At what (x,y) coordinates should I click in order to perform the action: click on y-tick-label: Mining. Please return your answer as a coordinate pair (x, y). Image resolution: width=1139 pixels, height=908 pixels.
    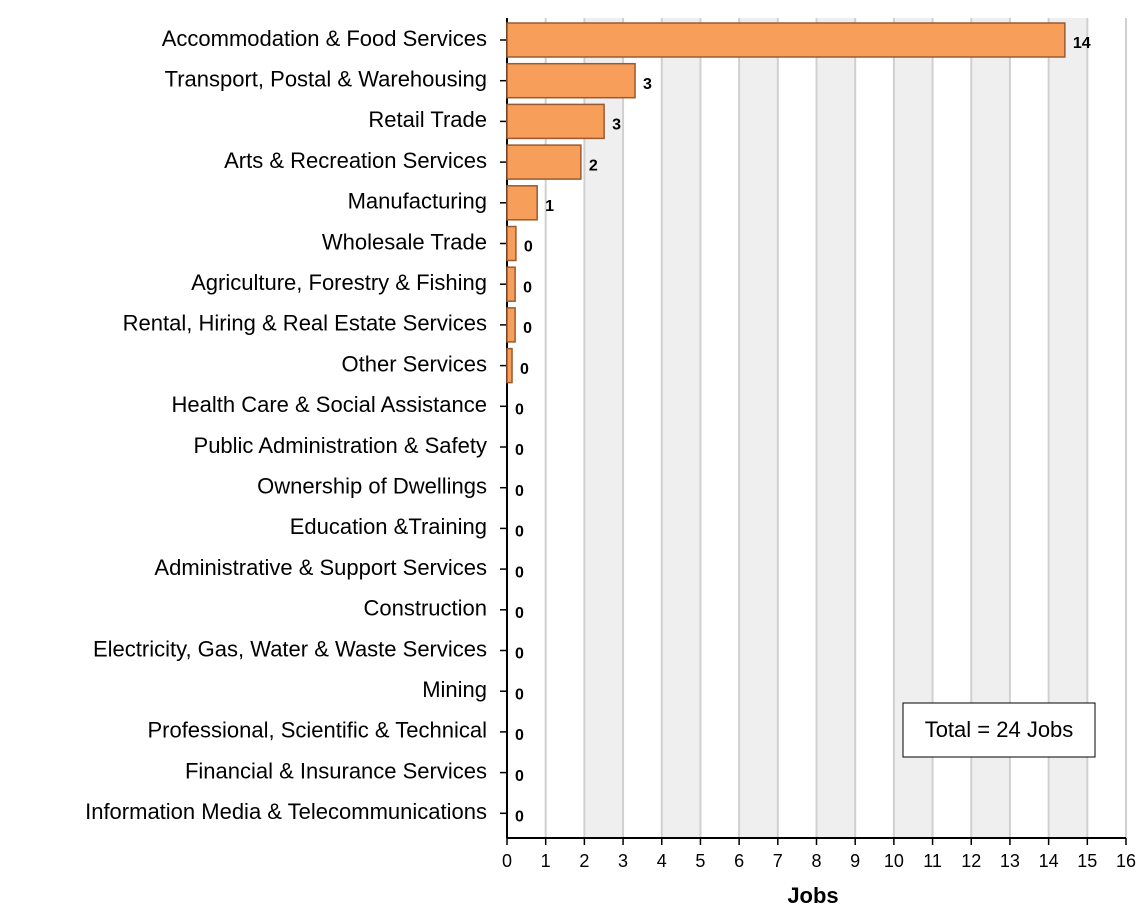
    Looking at the image, I should click on (454, 689).